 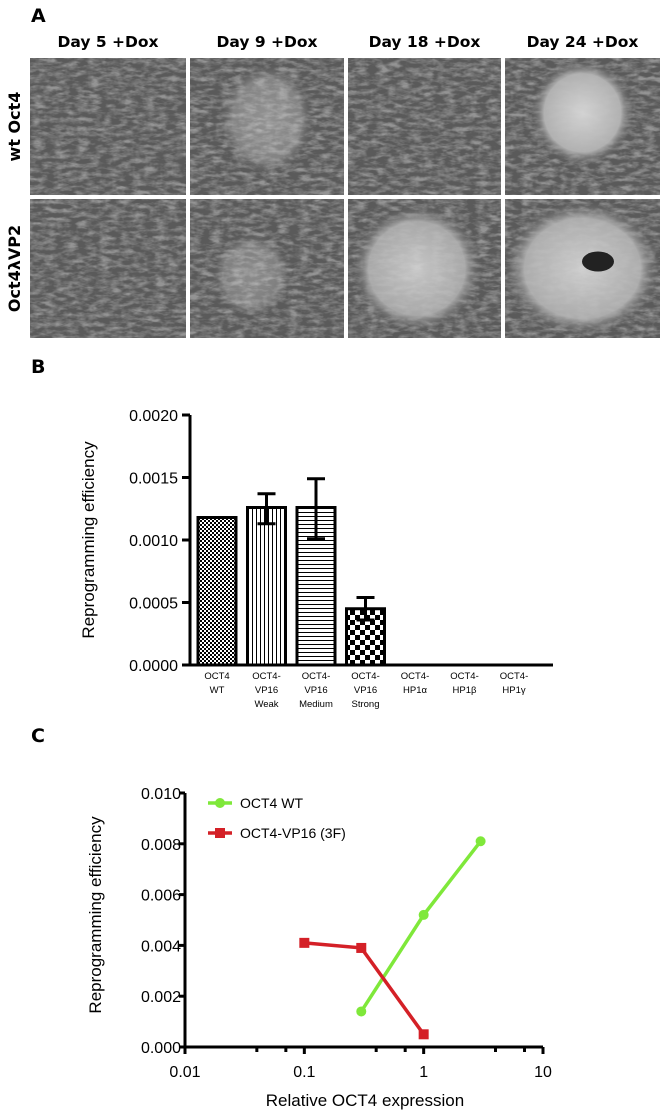 I want to click on y-tick-label: 0.008, so click(x=161, y=845).